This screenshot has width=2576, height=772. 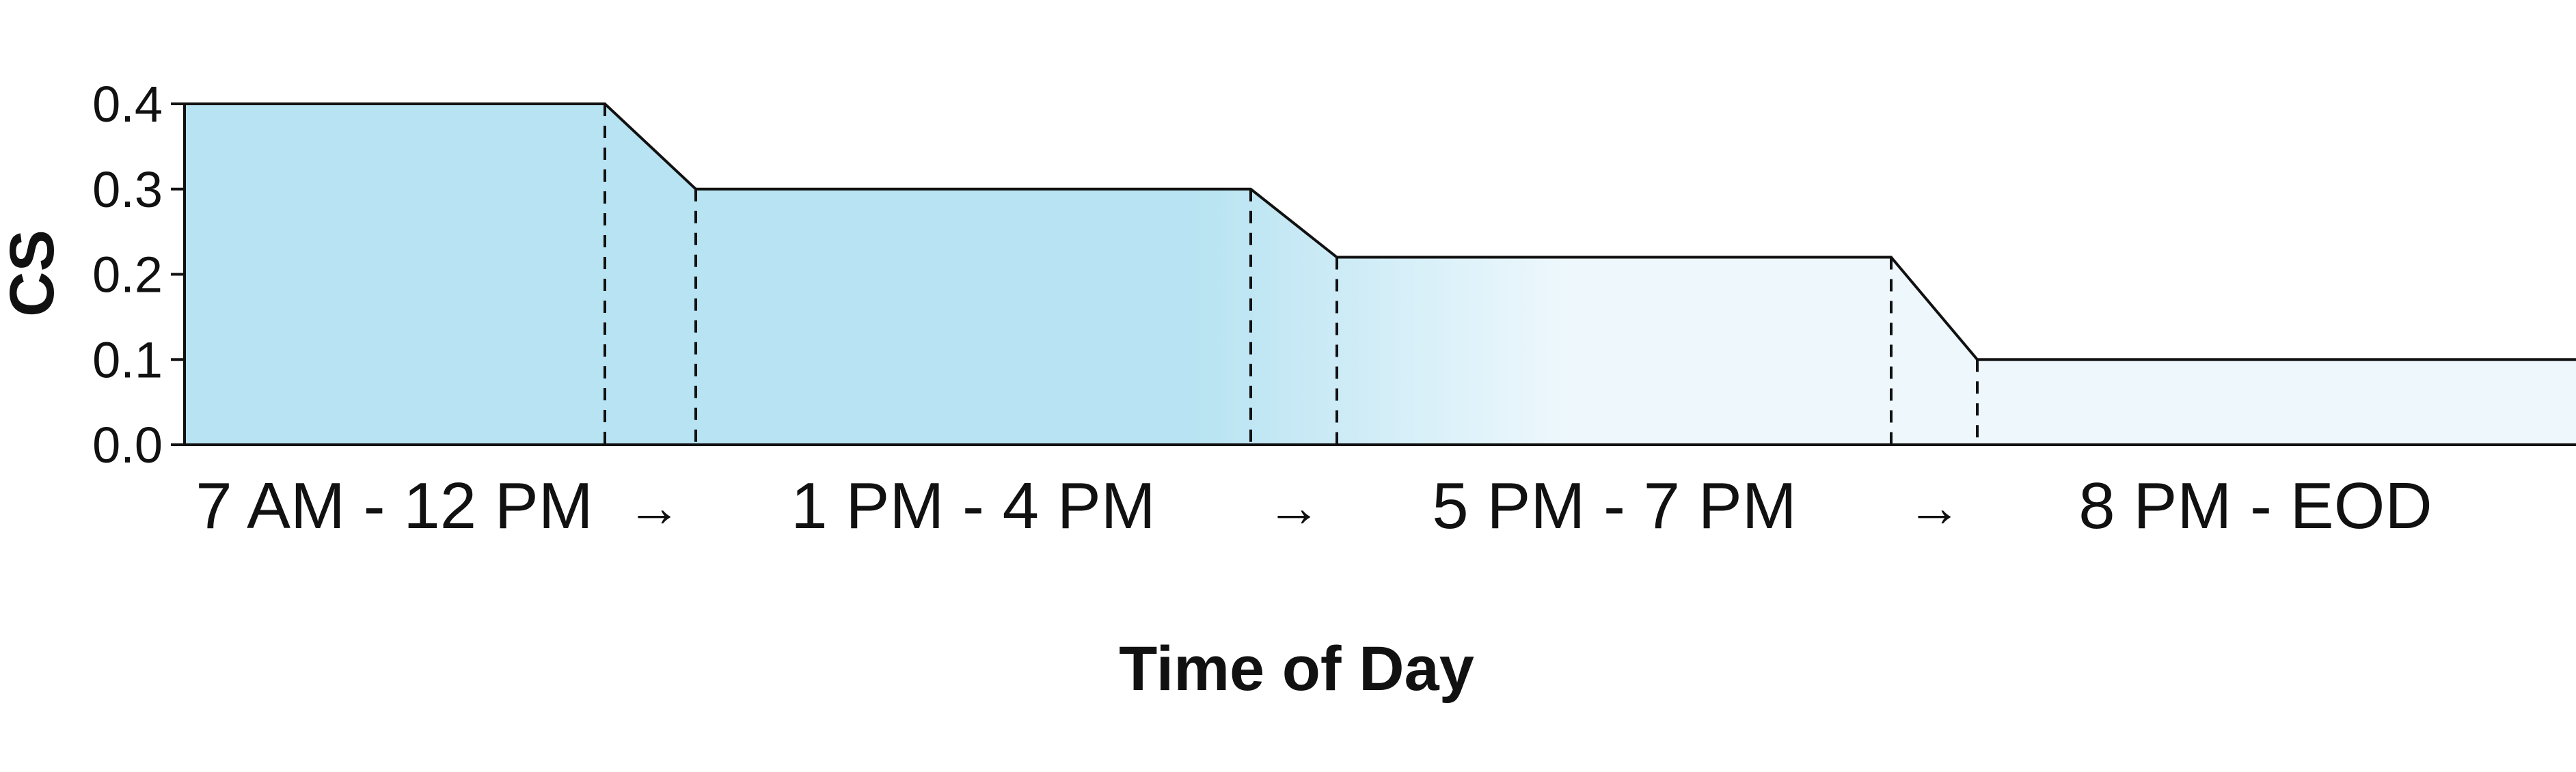 I want to click on period-label: 8 PM - EOD, so click(x=2255, y=505).